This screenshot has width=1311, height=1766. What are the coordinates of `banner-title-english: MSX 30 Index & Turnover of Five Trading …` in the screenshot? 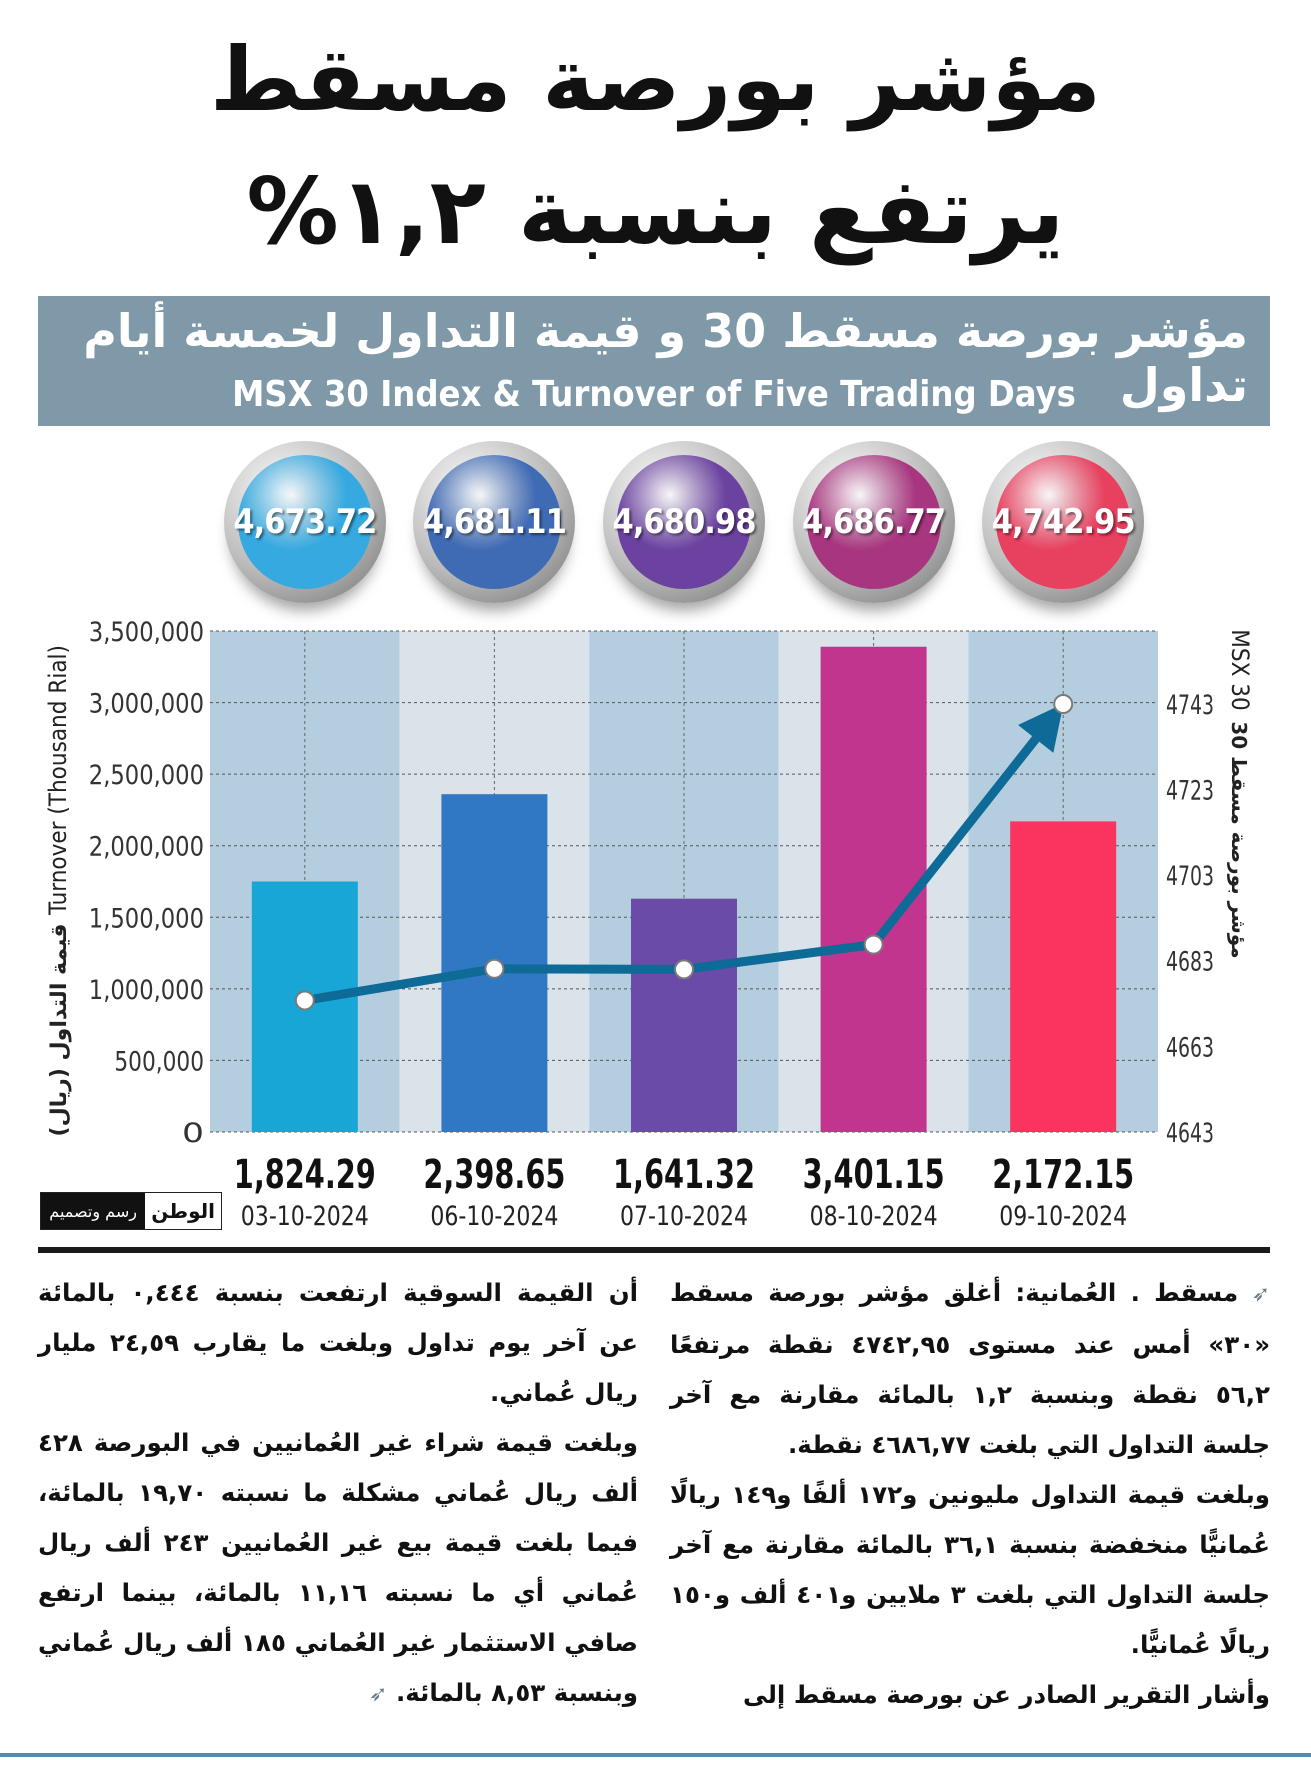 It's located at (654, 394).